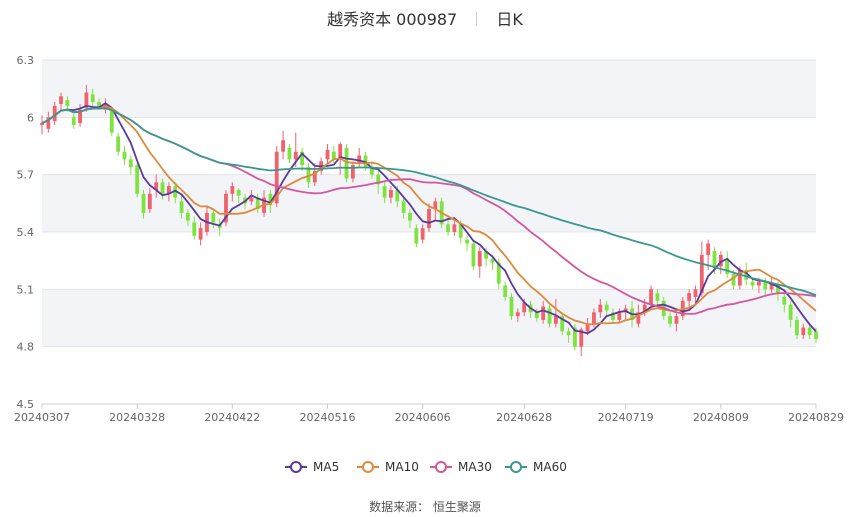  I want to click on x-tick-label: 20240628, so click(524, 417).